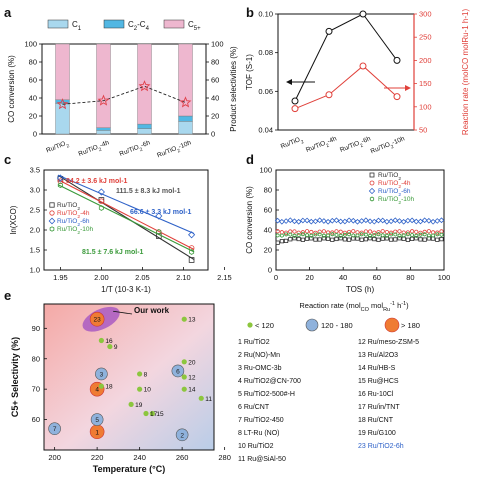 The height and width of the screenshot is (487, 484). I want to click on panel-label-a: a, so click(8, 12).